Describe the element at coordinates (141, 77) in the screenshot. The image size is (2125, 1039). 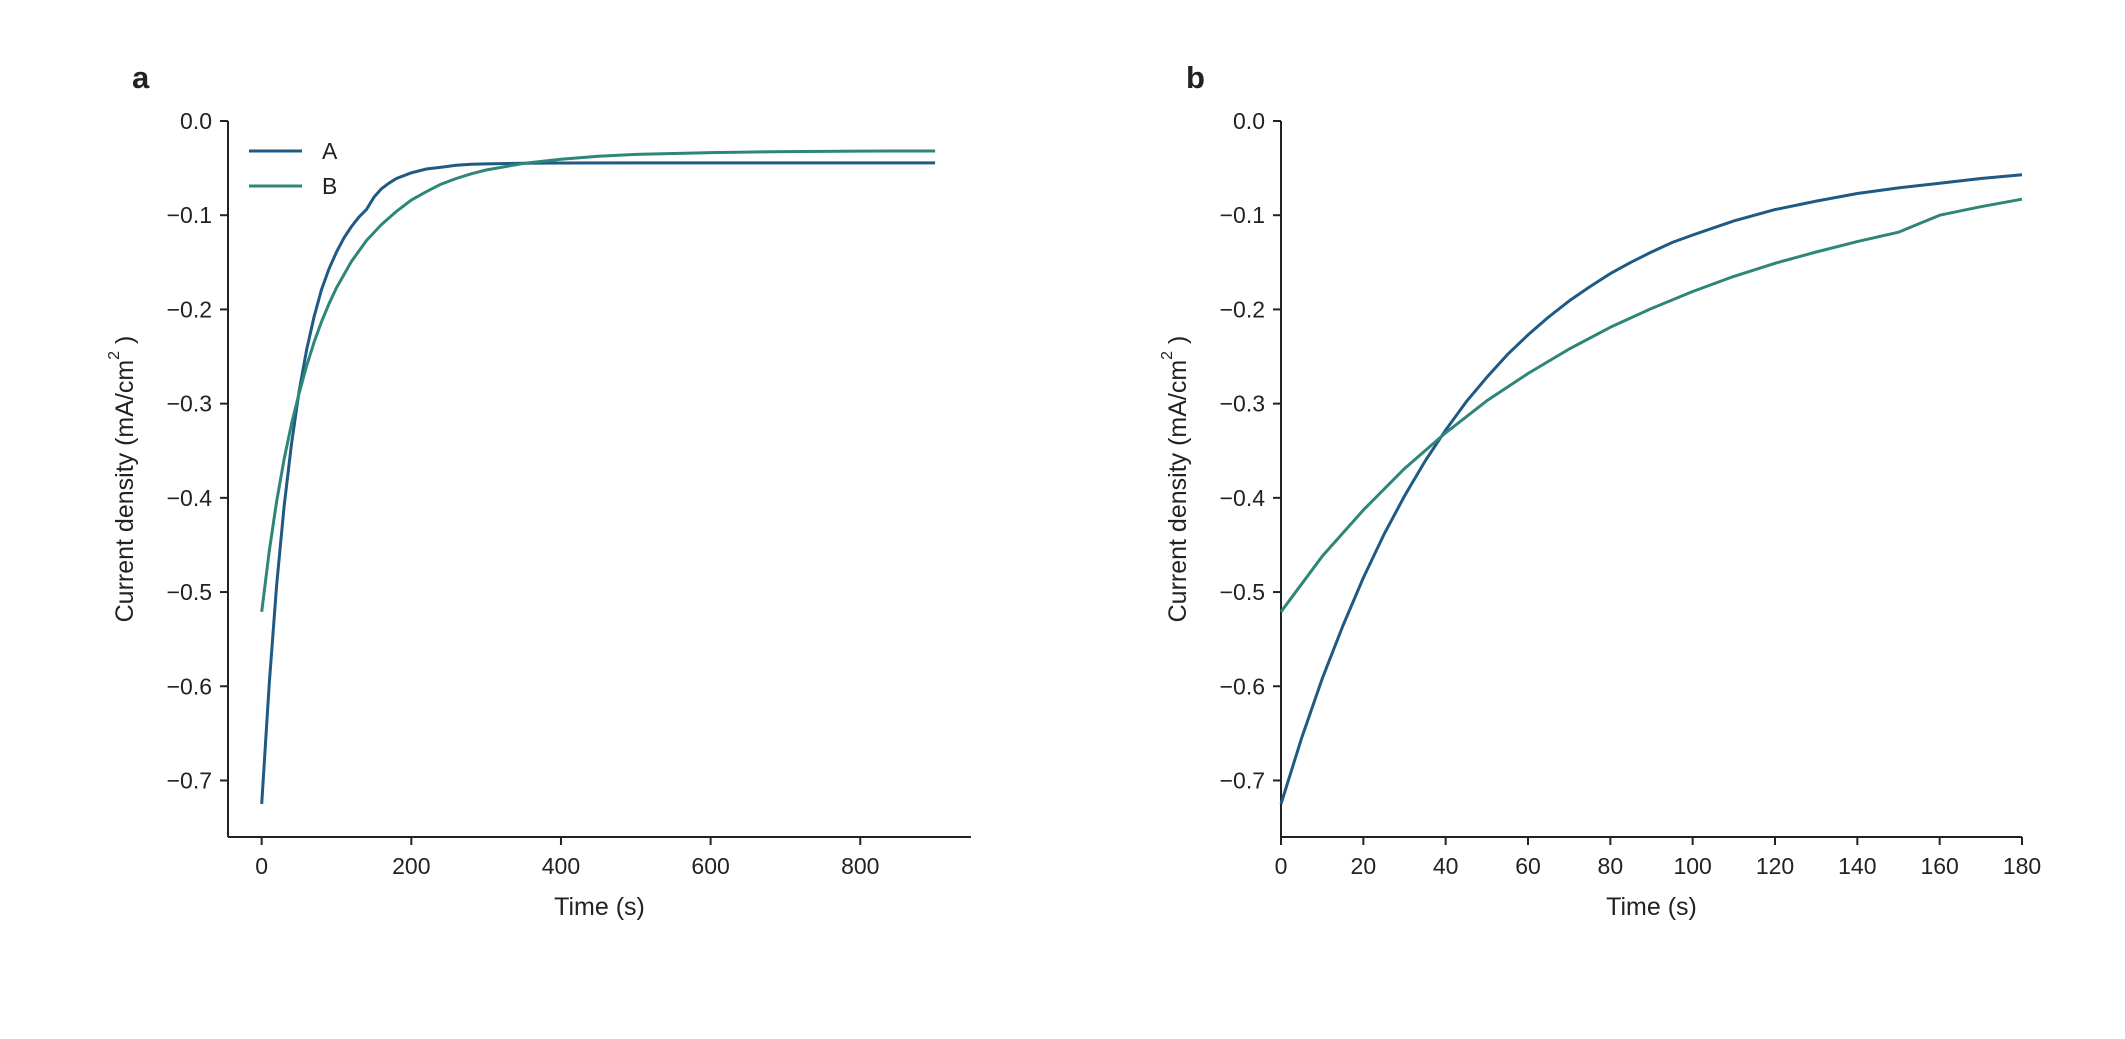
I see `panel-label: a` at that location.